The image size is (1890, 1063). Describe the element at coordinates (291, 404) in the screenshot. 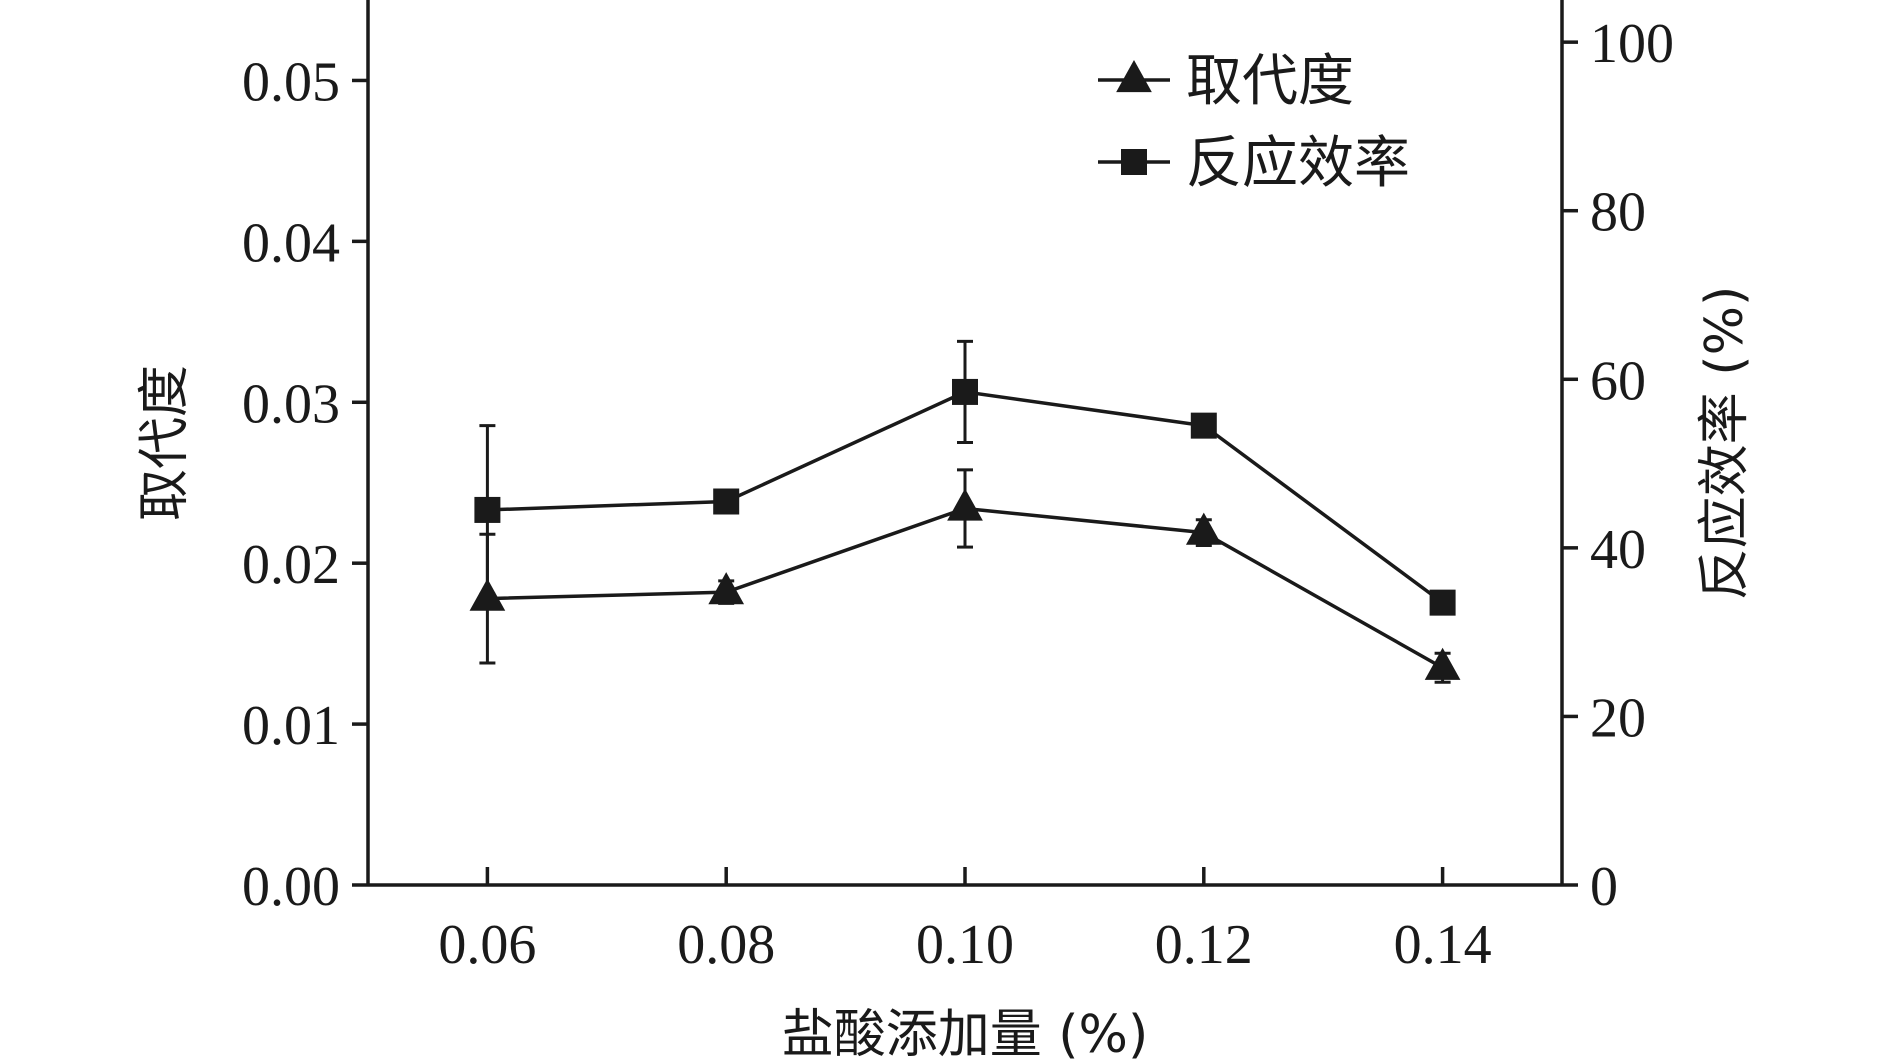

I see `y-left-tick-label: 0.03` at that location.